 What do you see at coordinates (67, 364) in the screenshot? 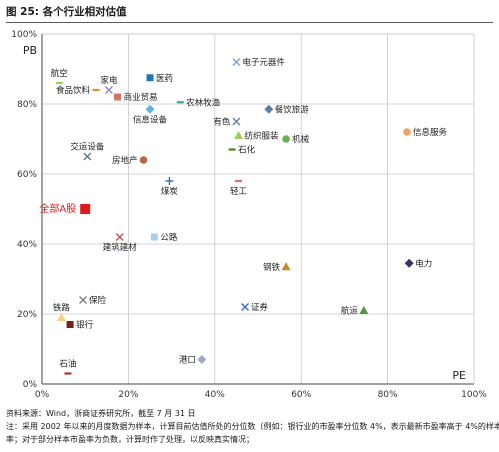
I see `point-label: 石油` at bounding box center [67, 364].